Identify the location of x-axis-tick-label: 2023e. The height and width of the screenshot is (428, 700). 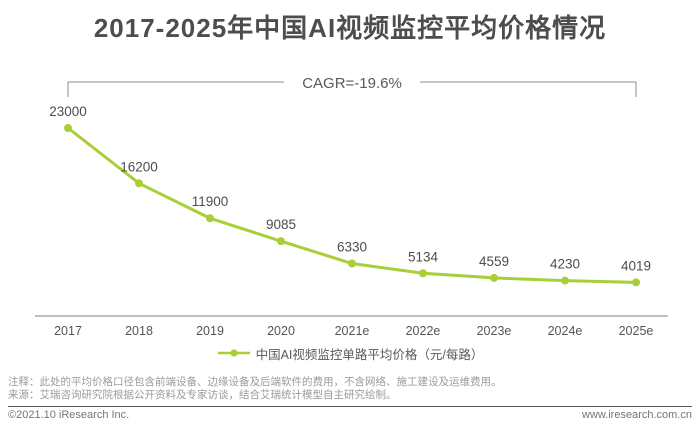
(494, 331).